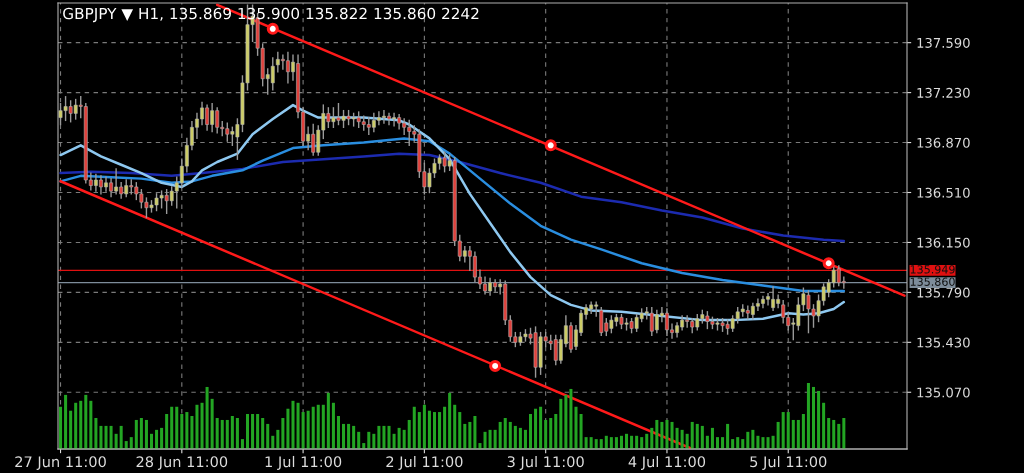 This screenshot has width=1024, height=473. What do you see at coordinates (943, 192) in the screenshot?
I see `y-tick-label: 136.510` at bounding box center [943, 192].